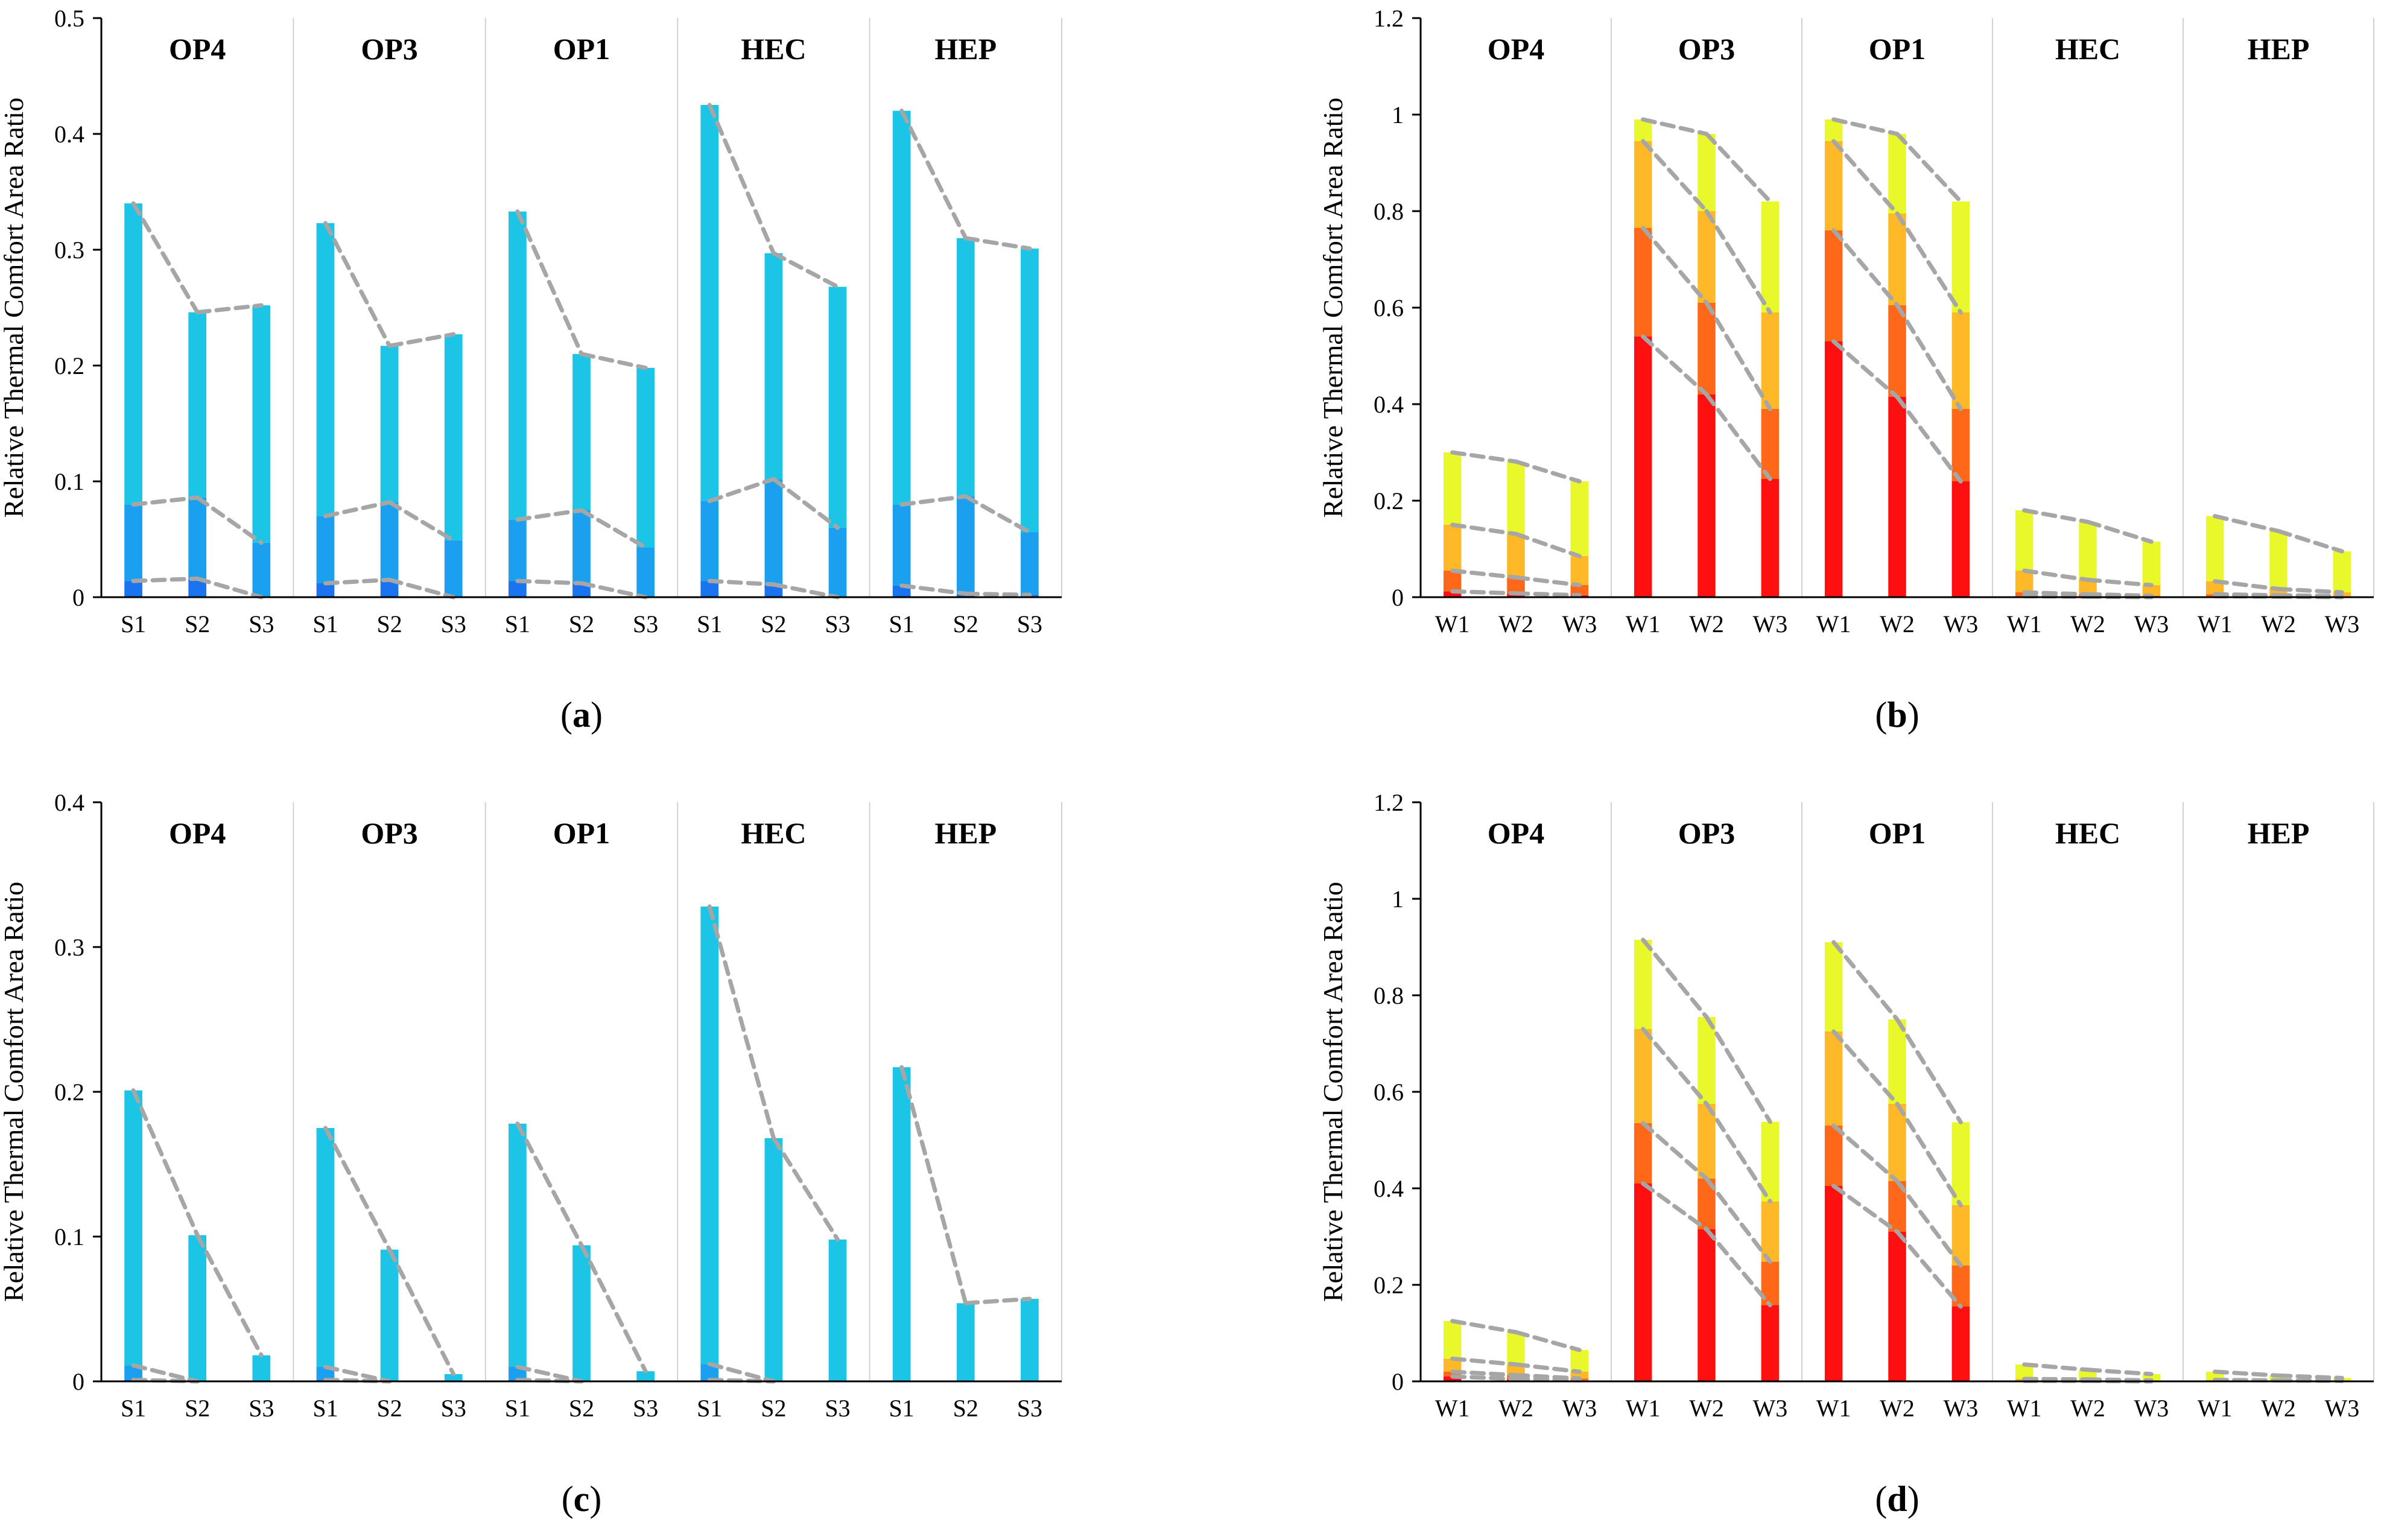  I want to click on y-tick-label: 0.2, so click(1389, 1285).